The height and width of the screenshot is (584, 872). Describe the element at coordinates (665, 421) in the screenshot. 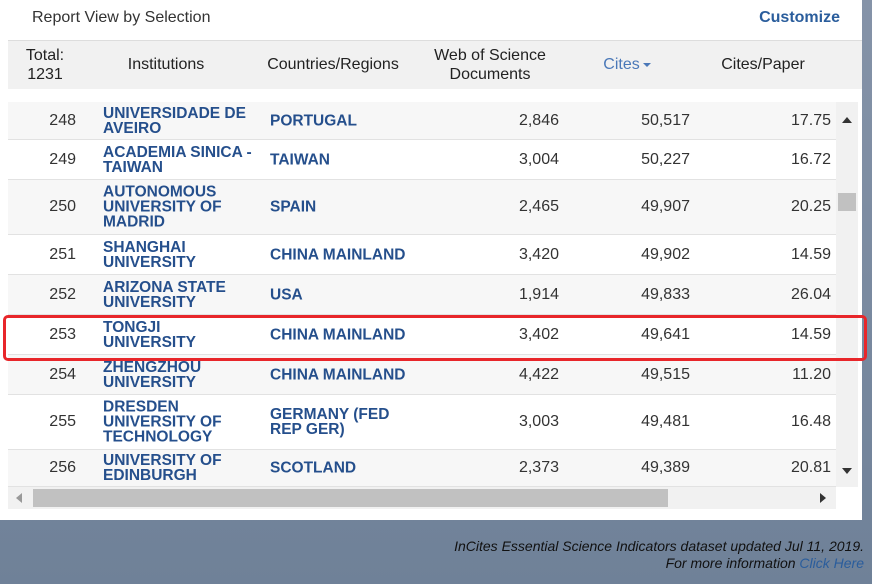

I see `cites: 49,481` at that location.